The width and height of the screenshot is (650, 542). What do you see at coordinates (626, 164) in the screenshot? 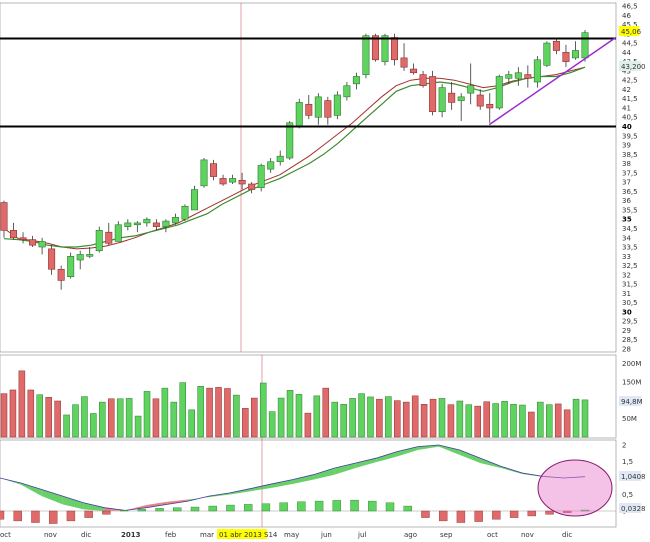
I see `price-tick-label: 38` at bounding box center [626, 164].